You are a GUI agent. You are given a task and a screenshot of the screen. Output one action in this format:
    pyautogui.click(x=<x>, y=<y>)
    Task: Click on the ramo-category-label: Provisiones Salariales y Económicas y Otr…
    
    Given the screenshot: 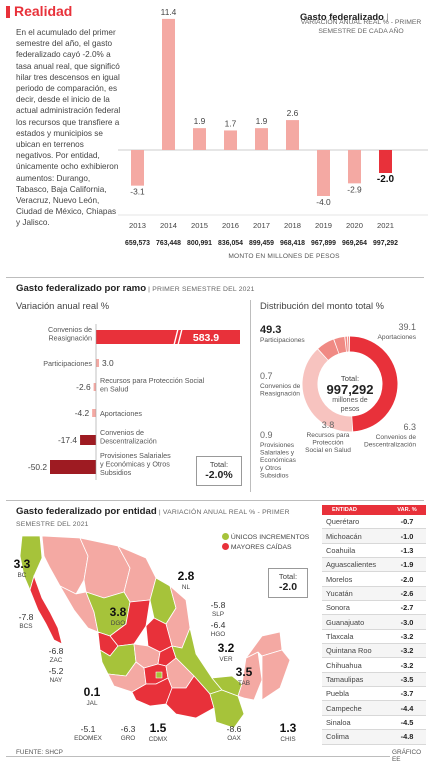 What is the action you would take?
    pyautogui.click(x=135, y=464)
    